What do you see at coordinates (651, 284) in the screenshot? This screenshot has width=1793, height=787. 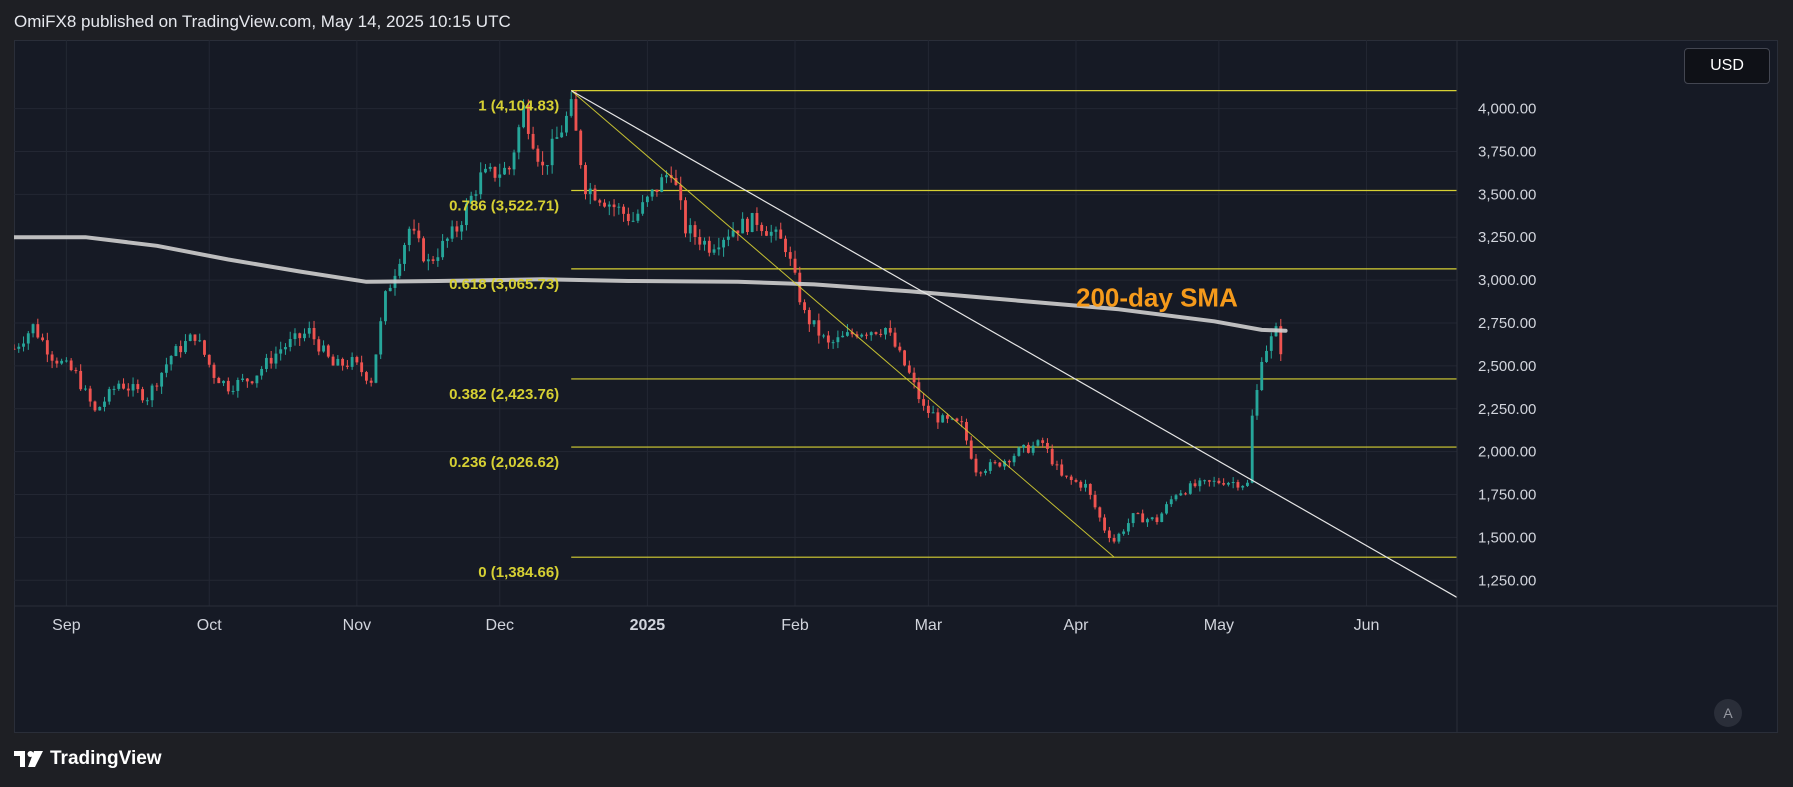 I see `sma-200-line` at bounding box center [651, 284].